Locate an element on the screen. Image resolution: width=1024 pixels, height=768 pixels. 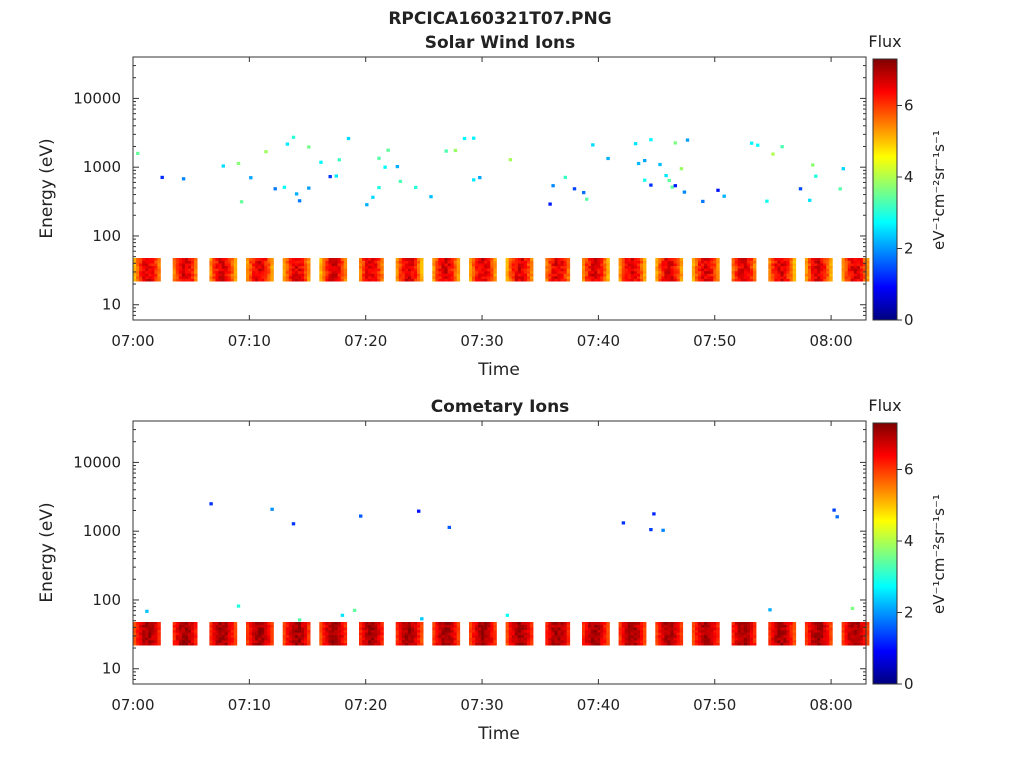
colorbar-label: eV⁻¹cm⁻²sr⁻¹s⁻¹ is located at coordinates (939, 190).